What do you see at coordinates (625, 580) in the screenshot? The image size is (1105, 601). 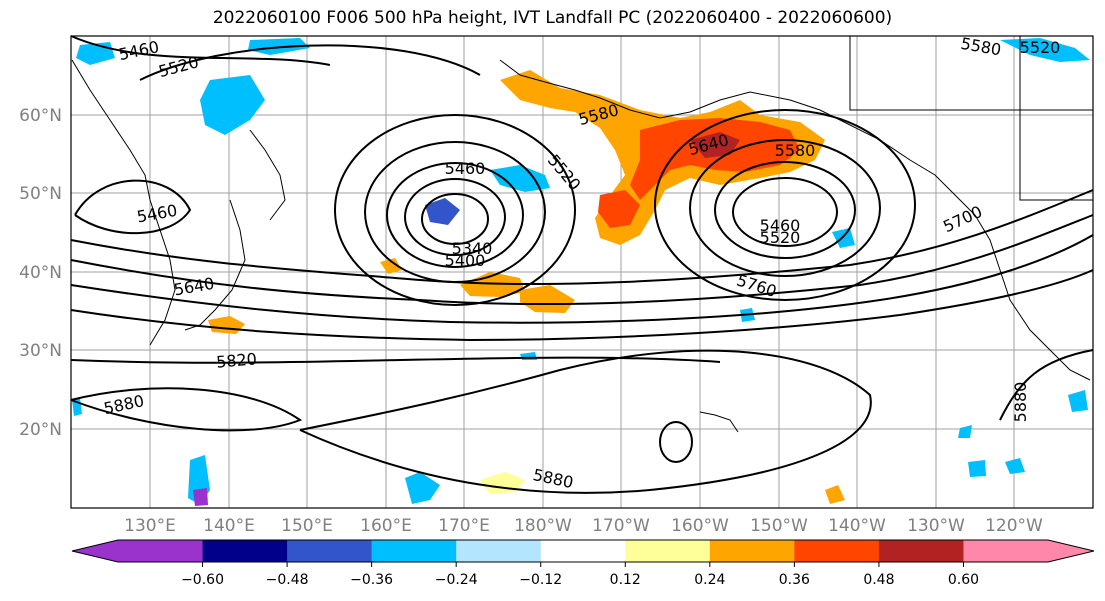 I see `colorbar-tick-label: 0.12` at bounding box center [625, 580].